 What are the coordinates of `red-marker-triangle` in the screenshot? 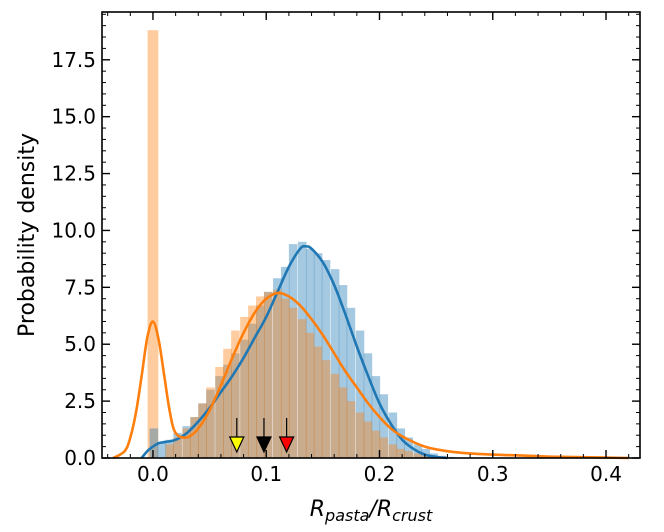 It's located at (286, 445).